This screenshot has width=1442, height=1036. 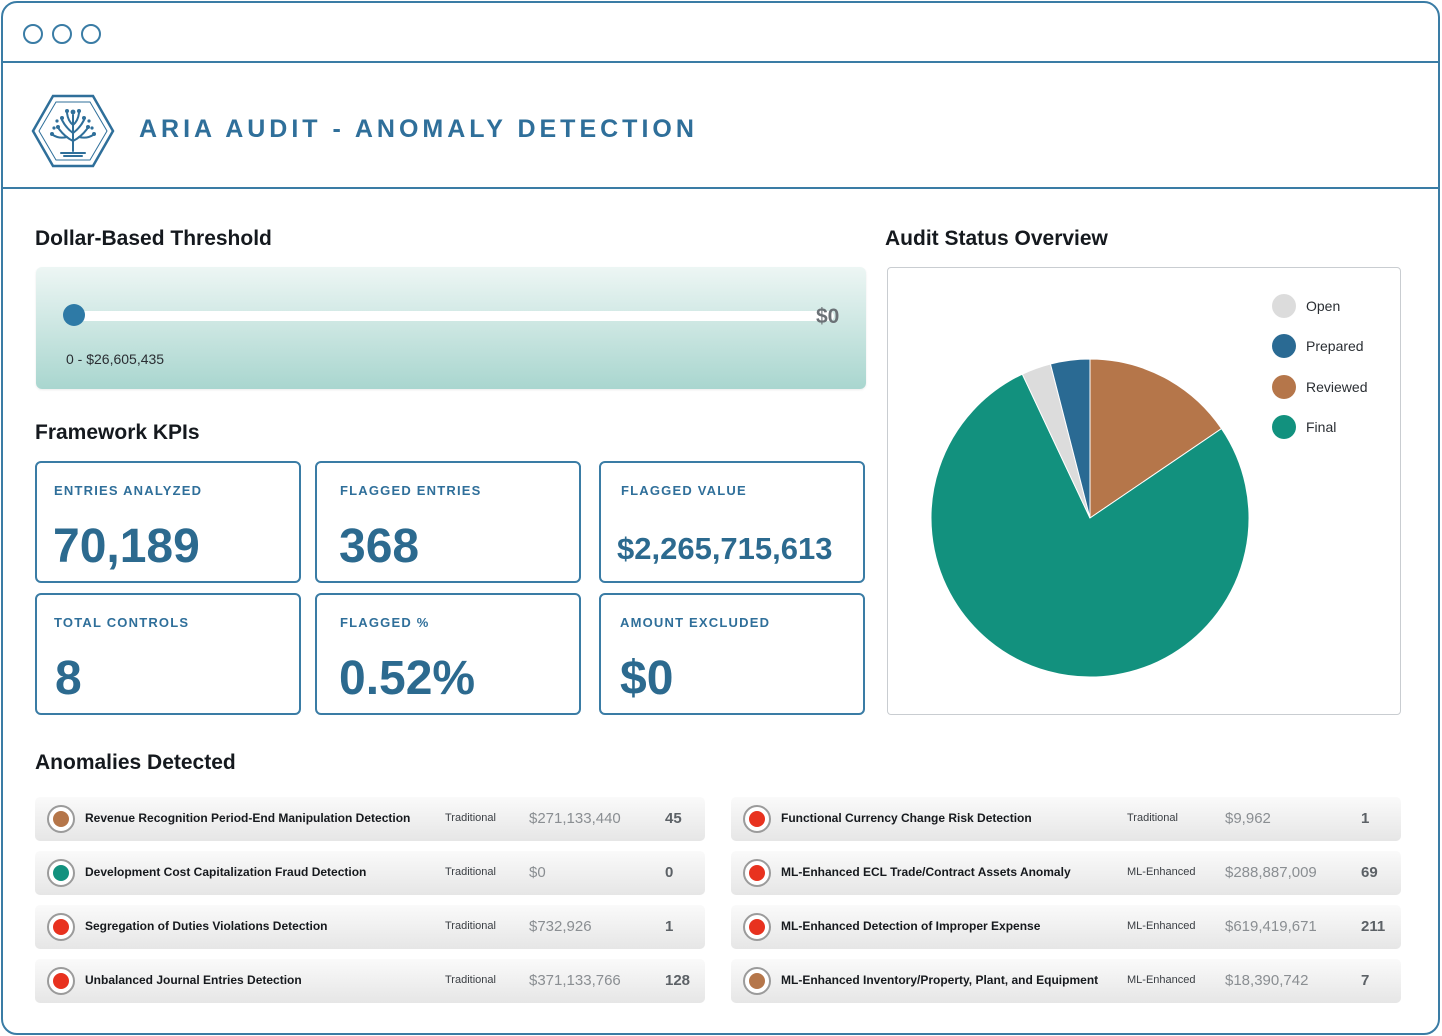 What do you see at coordinates (1070, 438) in the screenshot?
I see `pie-slice-prepared` at bounding box center [1070, 438].